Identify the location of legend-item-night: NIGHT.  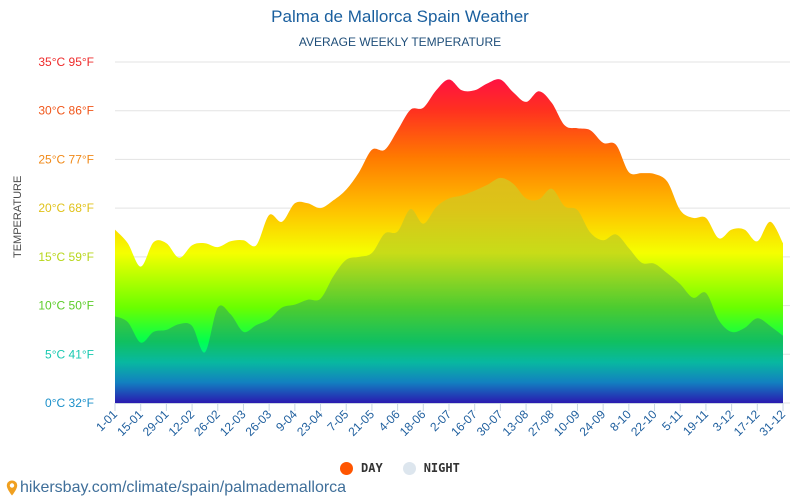
(431, 468).